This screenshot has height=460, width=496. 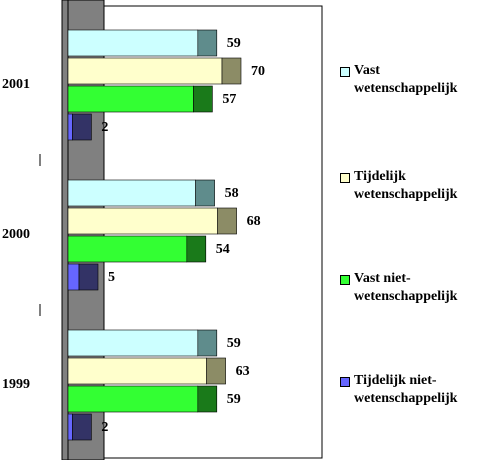 What do you see at coordinates (154, 71) in the screenshot?
I see `bar-tijdelijk-wetenschappelijk-2001` at bounding box center [154, 71].